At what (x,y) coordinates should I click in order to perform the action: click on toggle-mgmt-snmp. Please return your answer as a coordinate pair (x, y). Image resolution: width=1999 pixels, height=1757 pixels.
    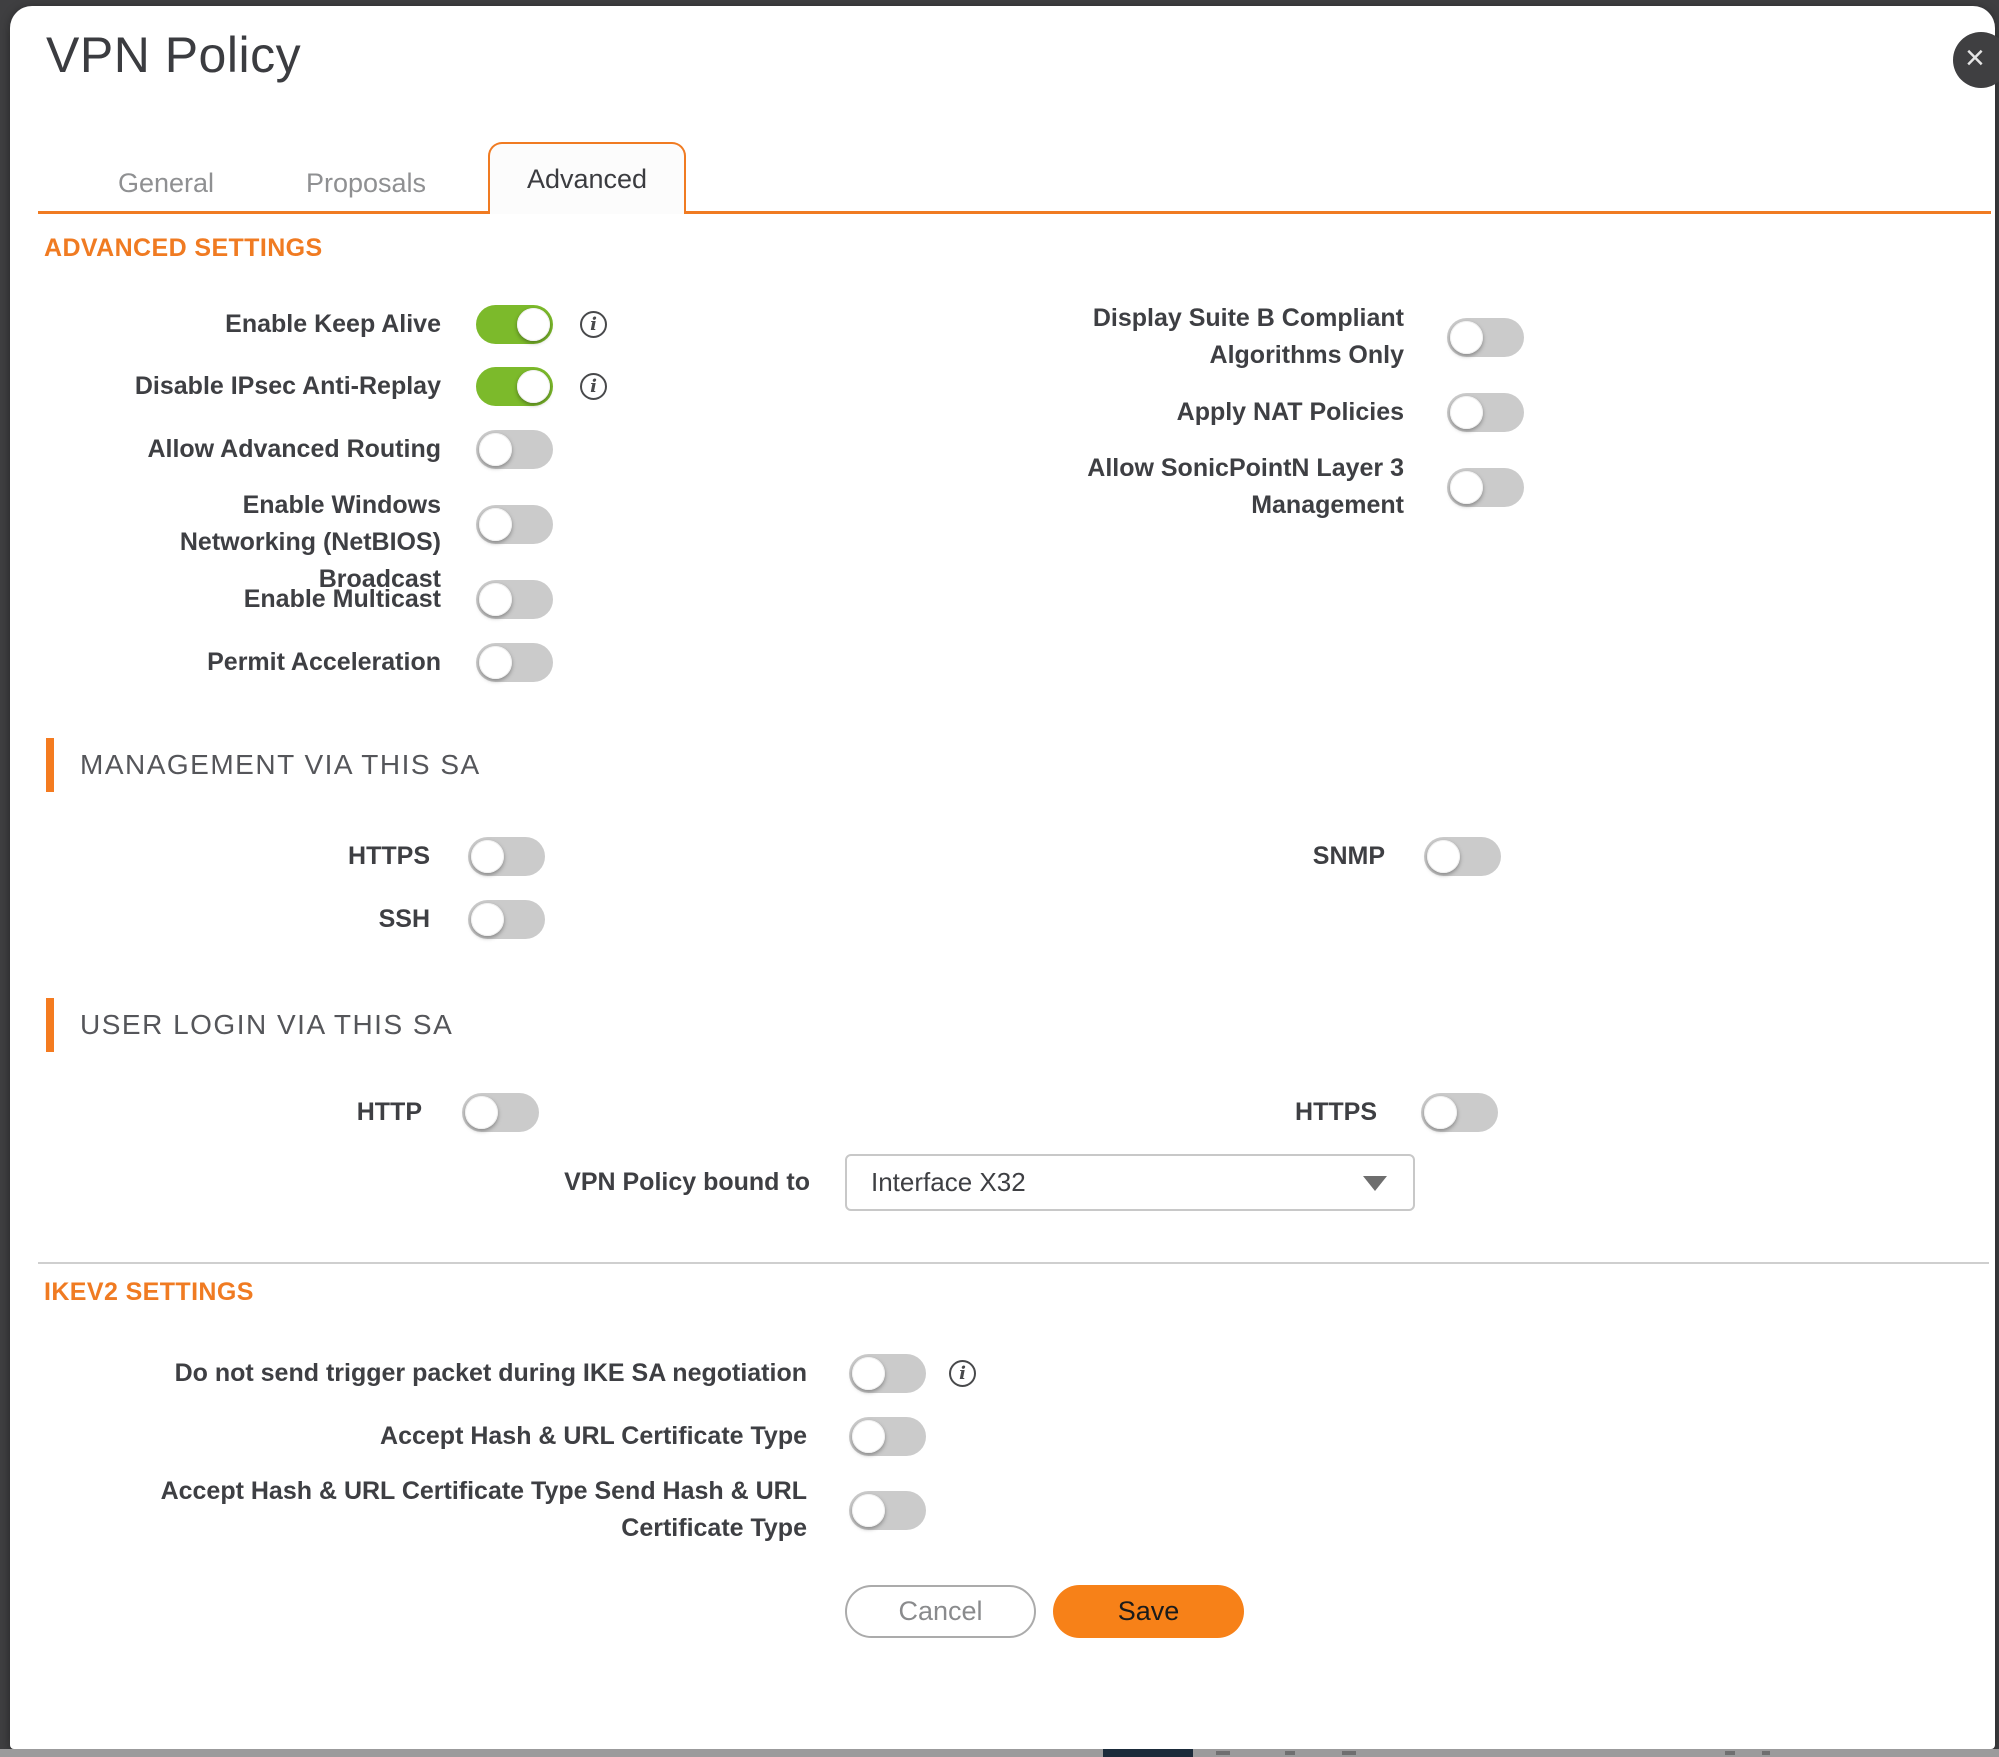
    Looking at the image, I should click on (1462, 856).